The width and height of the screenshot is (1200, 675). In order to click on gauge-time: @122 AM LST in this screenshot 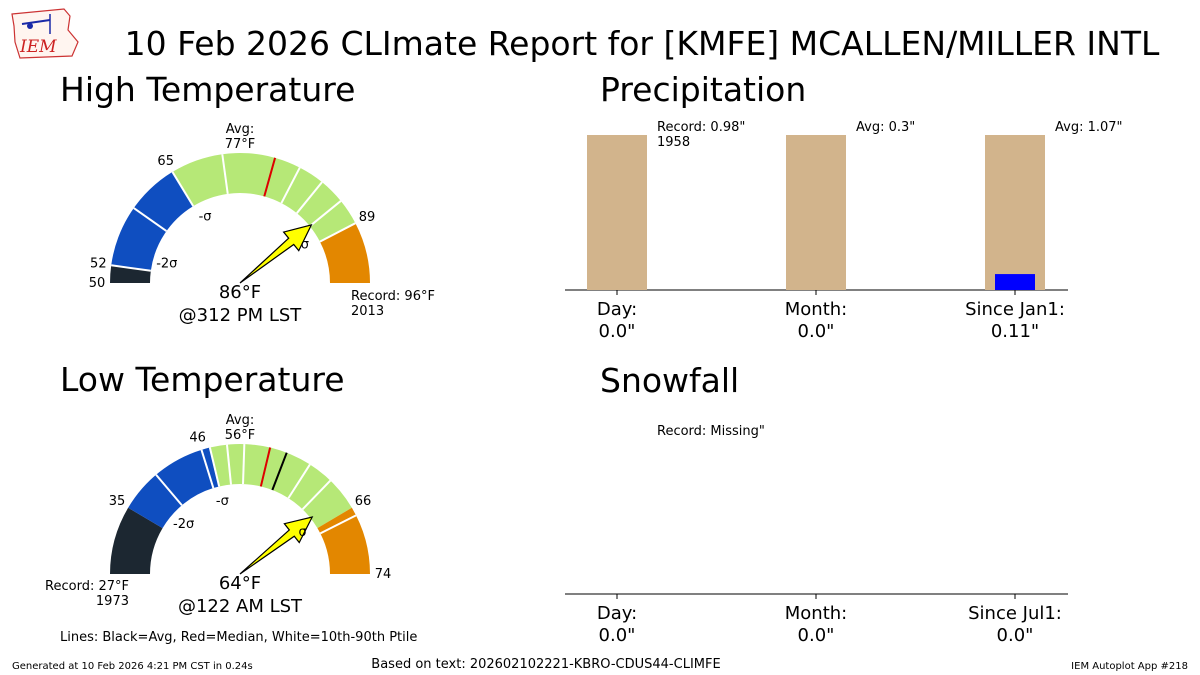, I will do `click(240, 606)`.